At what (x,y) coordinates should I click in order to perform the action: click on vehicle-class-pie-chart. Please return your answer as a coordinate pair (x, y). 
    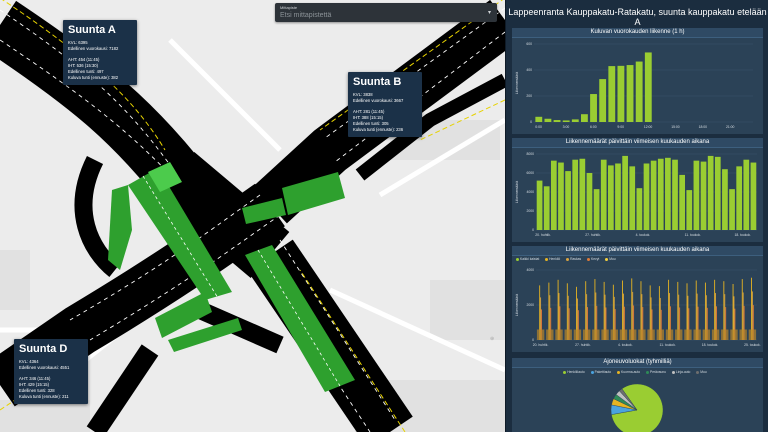
    Looking at the image, I should click on (637, 404).